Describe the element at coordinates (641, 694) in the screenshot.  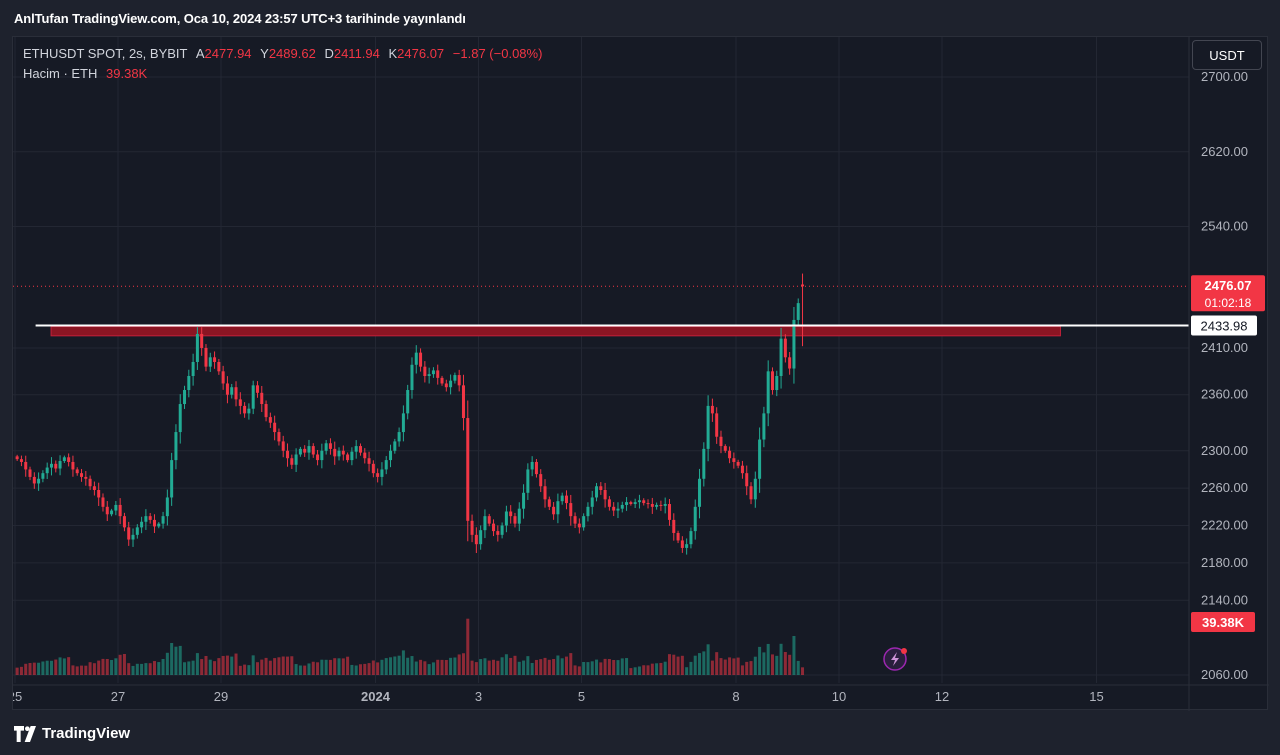
I see `time-axis: 25 27 29 2024 3 5 8 10 12 15` at that location.